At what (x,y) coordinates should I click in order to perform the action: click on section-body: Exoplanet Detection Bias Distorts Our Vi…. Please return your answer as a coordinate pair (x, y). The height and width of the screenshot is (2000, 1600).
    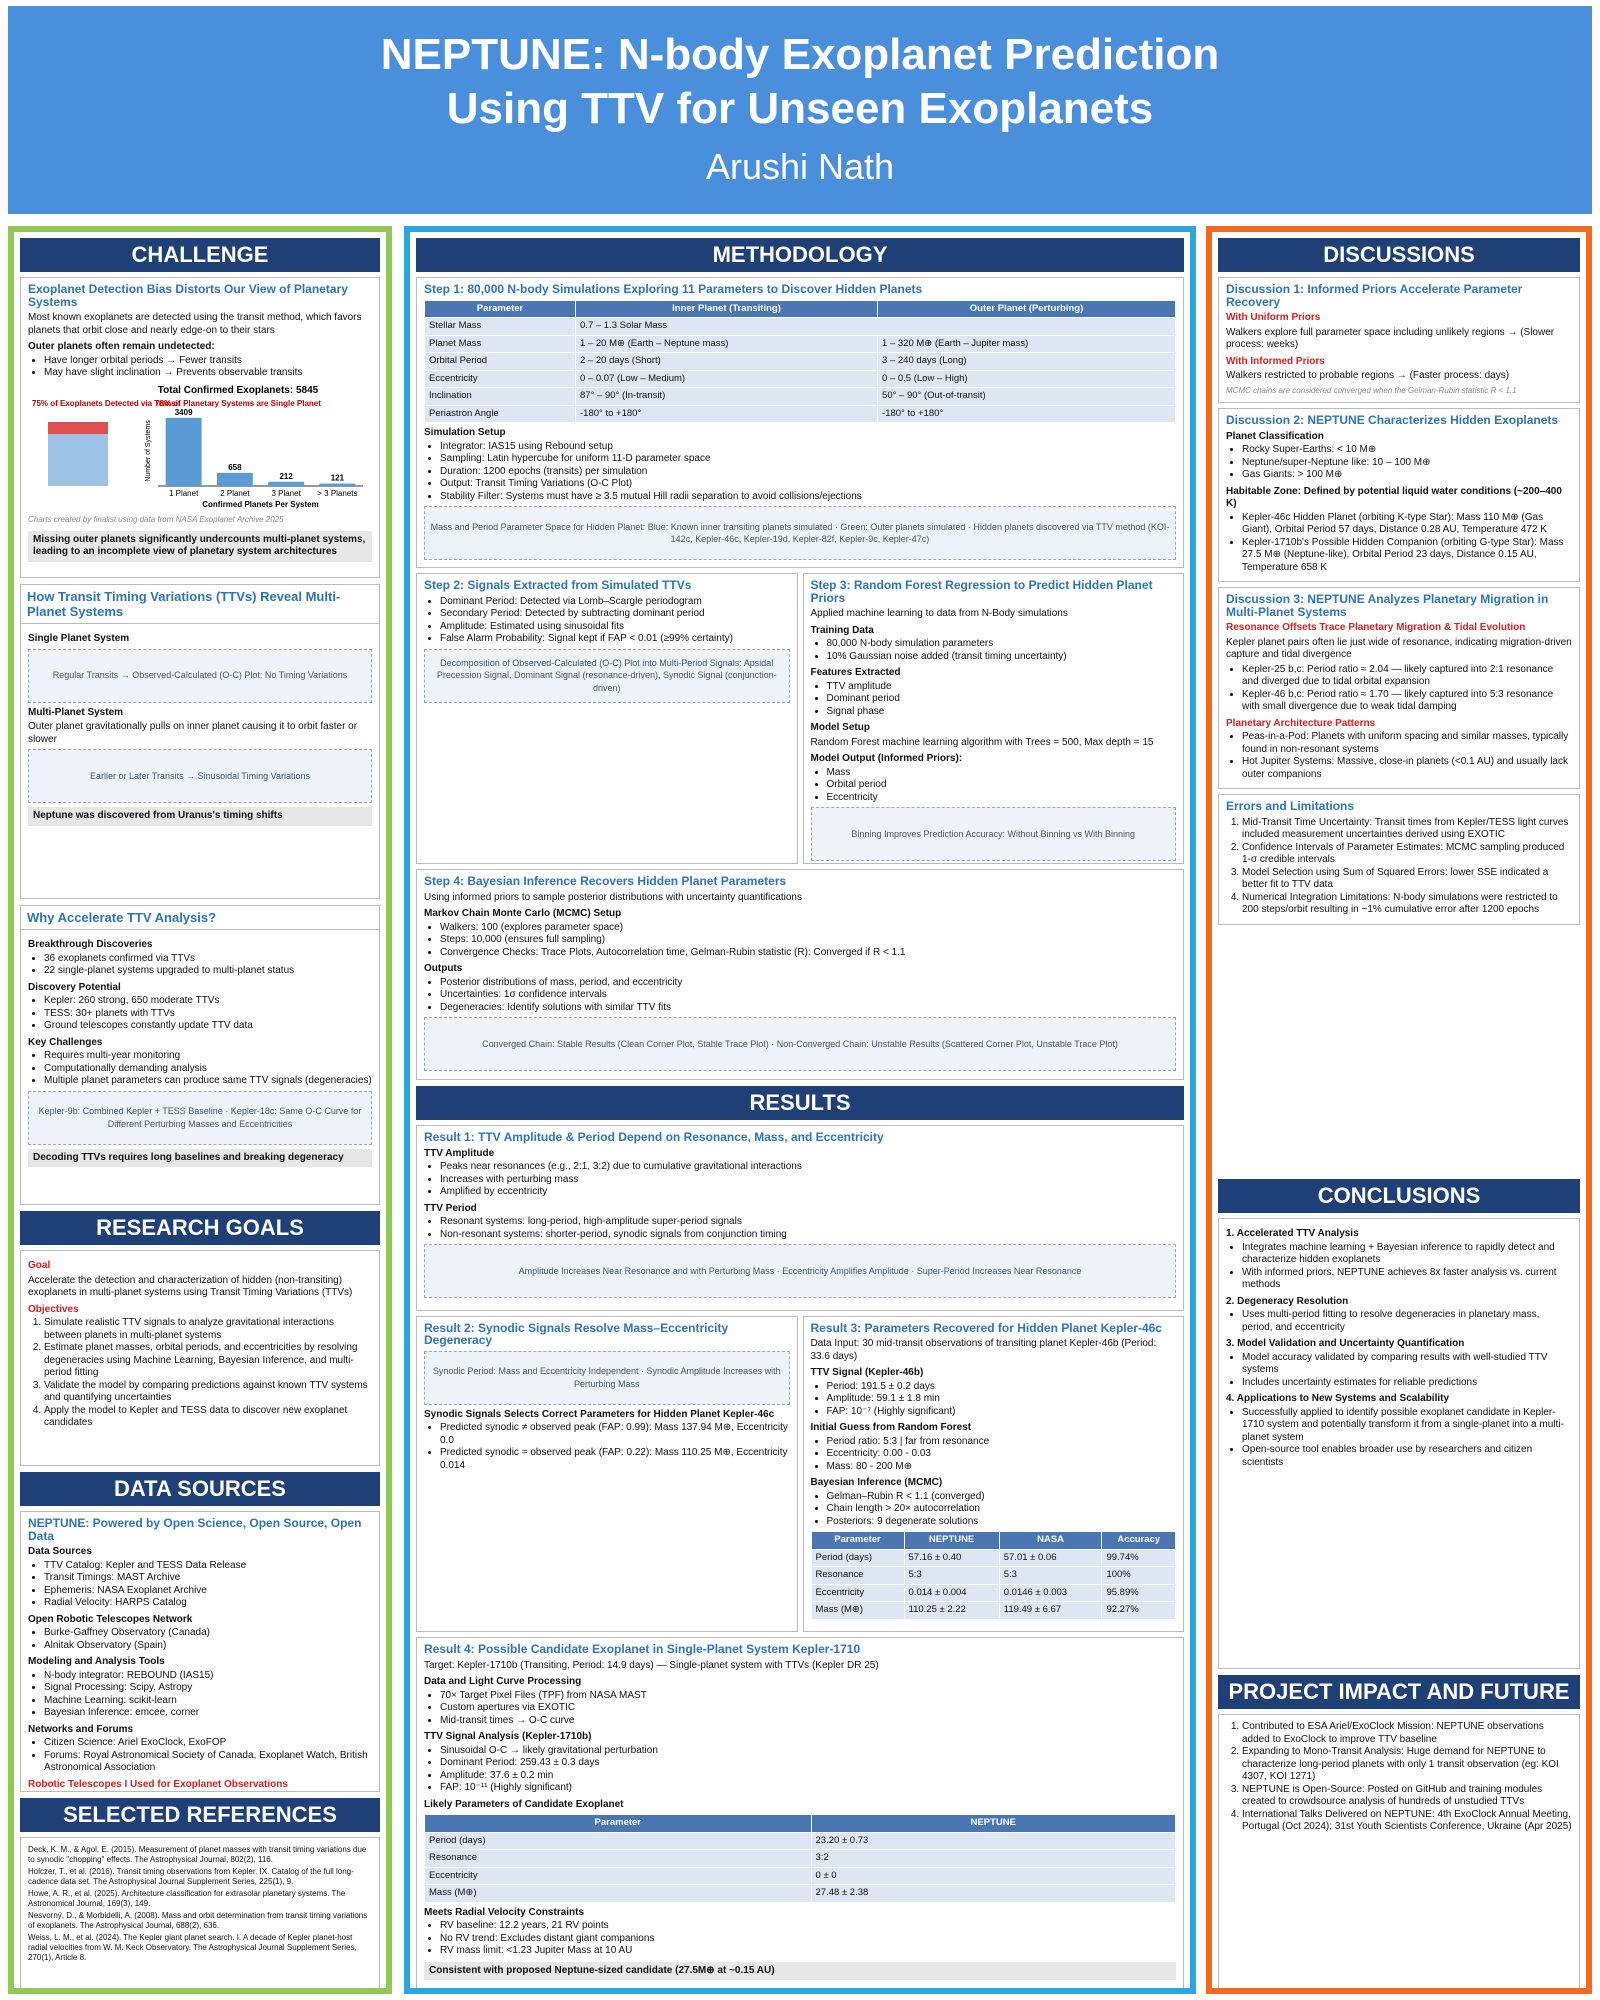
    Looking at the image, I should click on (200, 425).